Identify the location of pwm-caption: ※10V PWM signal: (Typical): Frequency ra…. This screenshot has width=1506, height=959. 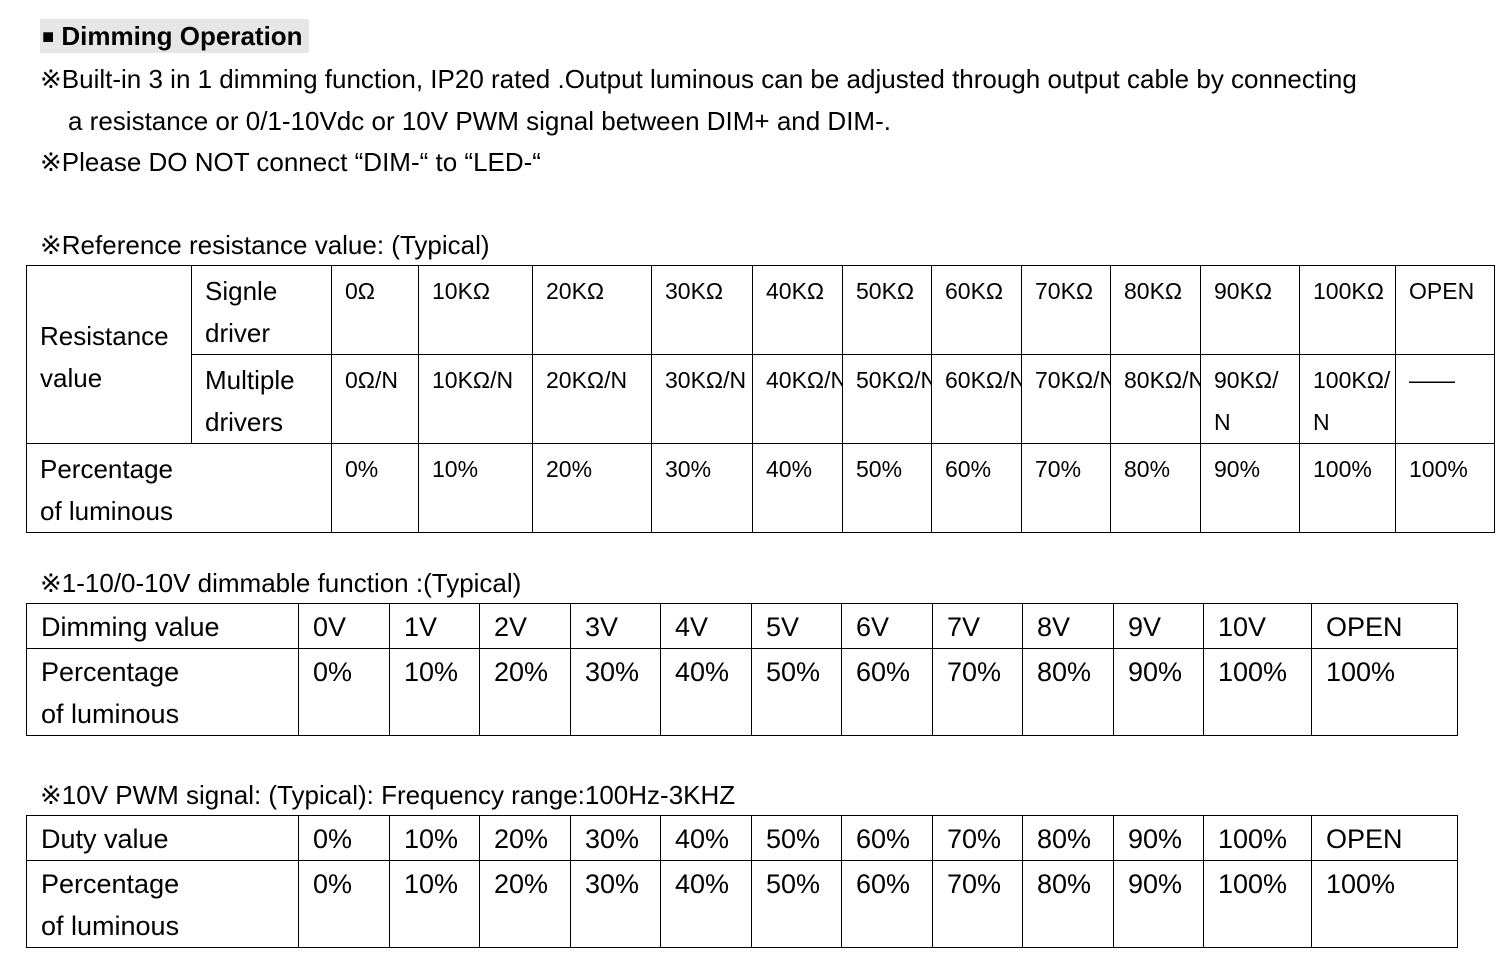
(388, 795).